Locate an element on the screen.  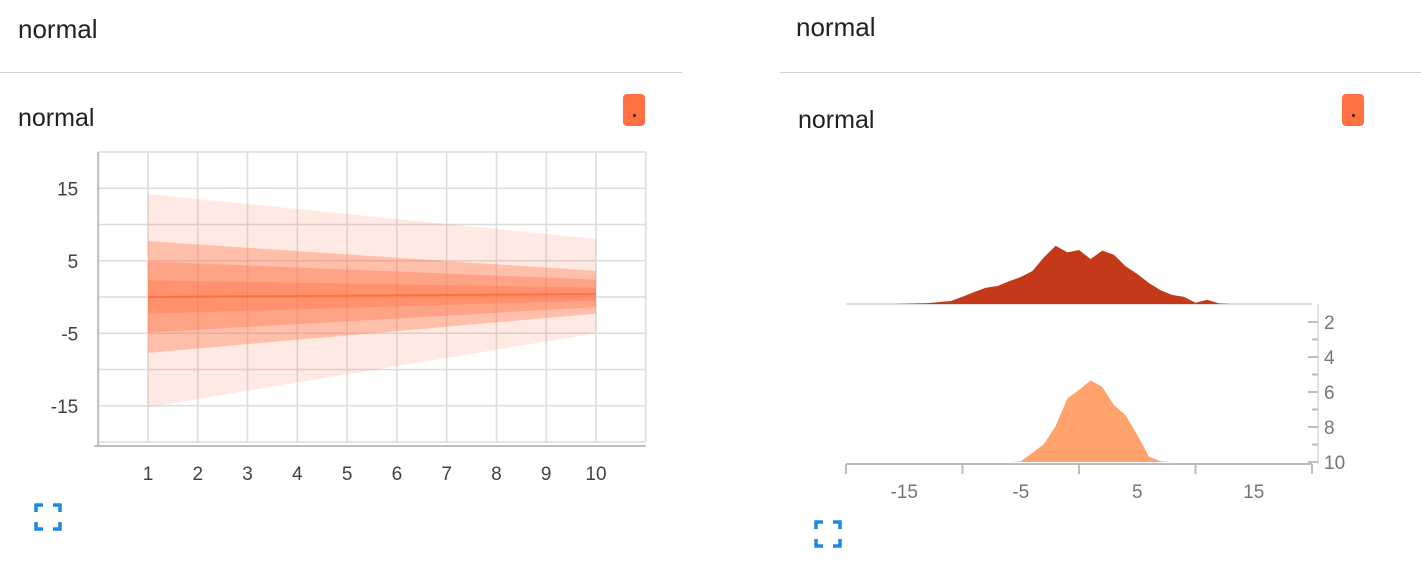
x-tick-label: 8 is located at coordinates (496, 474).